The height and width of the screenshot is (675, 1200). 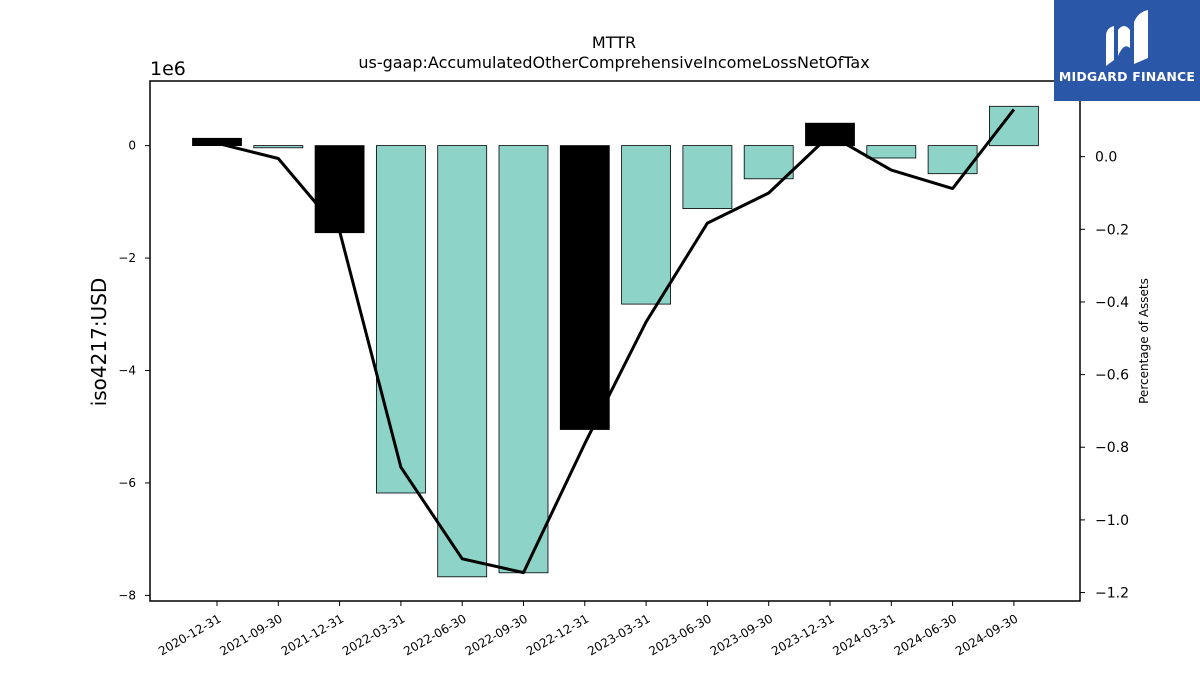 I want to click on y-multiplier-label: 1e6, so click(x=168, y=69).